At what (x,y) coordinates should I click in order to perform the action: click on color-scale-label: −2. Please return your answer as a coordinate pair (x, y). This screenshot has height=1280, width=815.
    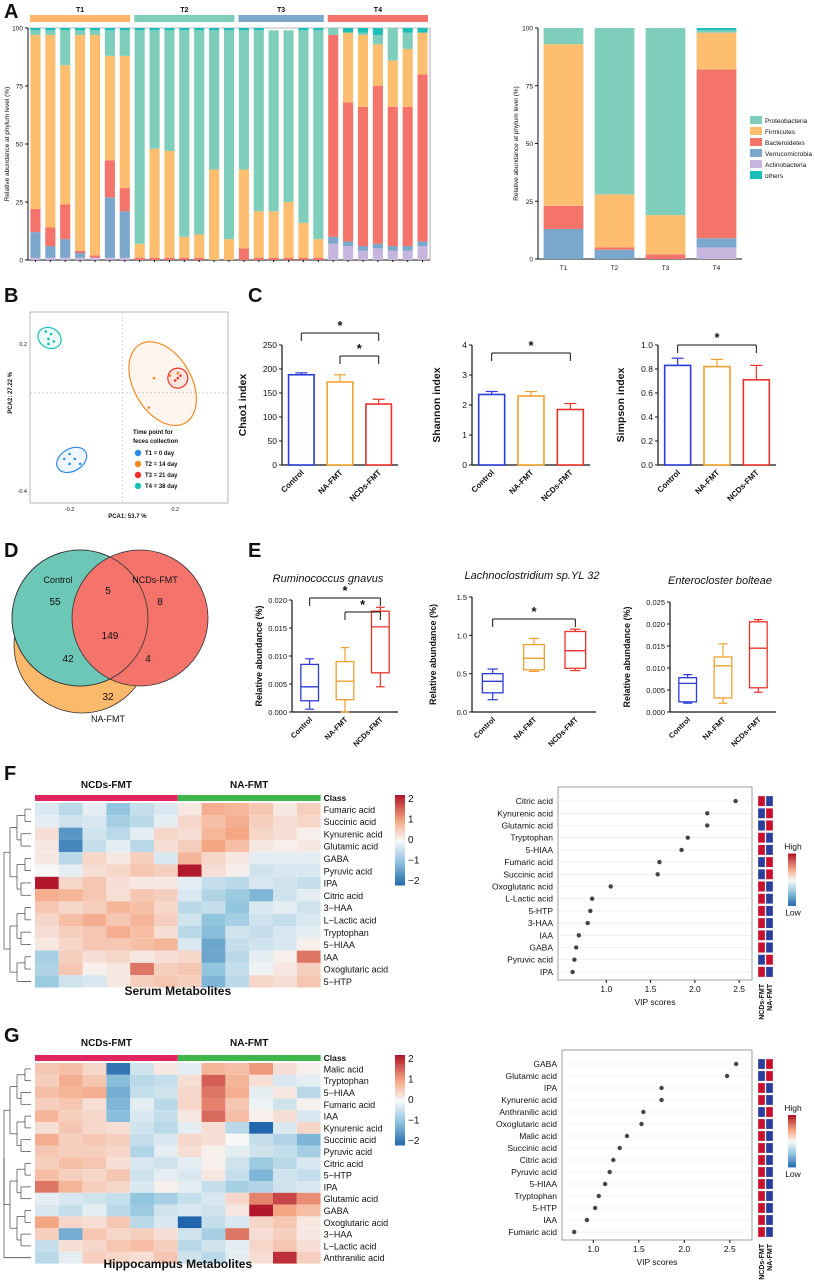
    Looking at the image, I should click on (414, 881).